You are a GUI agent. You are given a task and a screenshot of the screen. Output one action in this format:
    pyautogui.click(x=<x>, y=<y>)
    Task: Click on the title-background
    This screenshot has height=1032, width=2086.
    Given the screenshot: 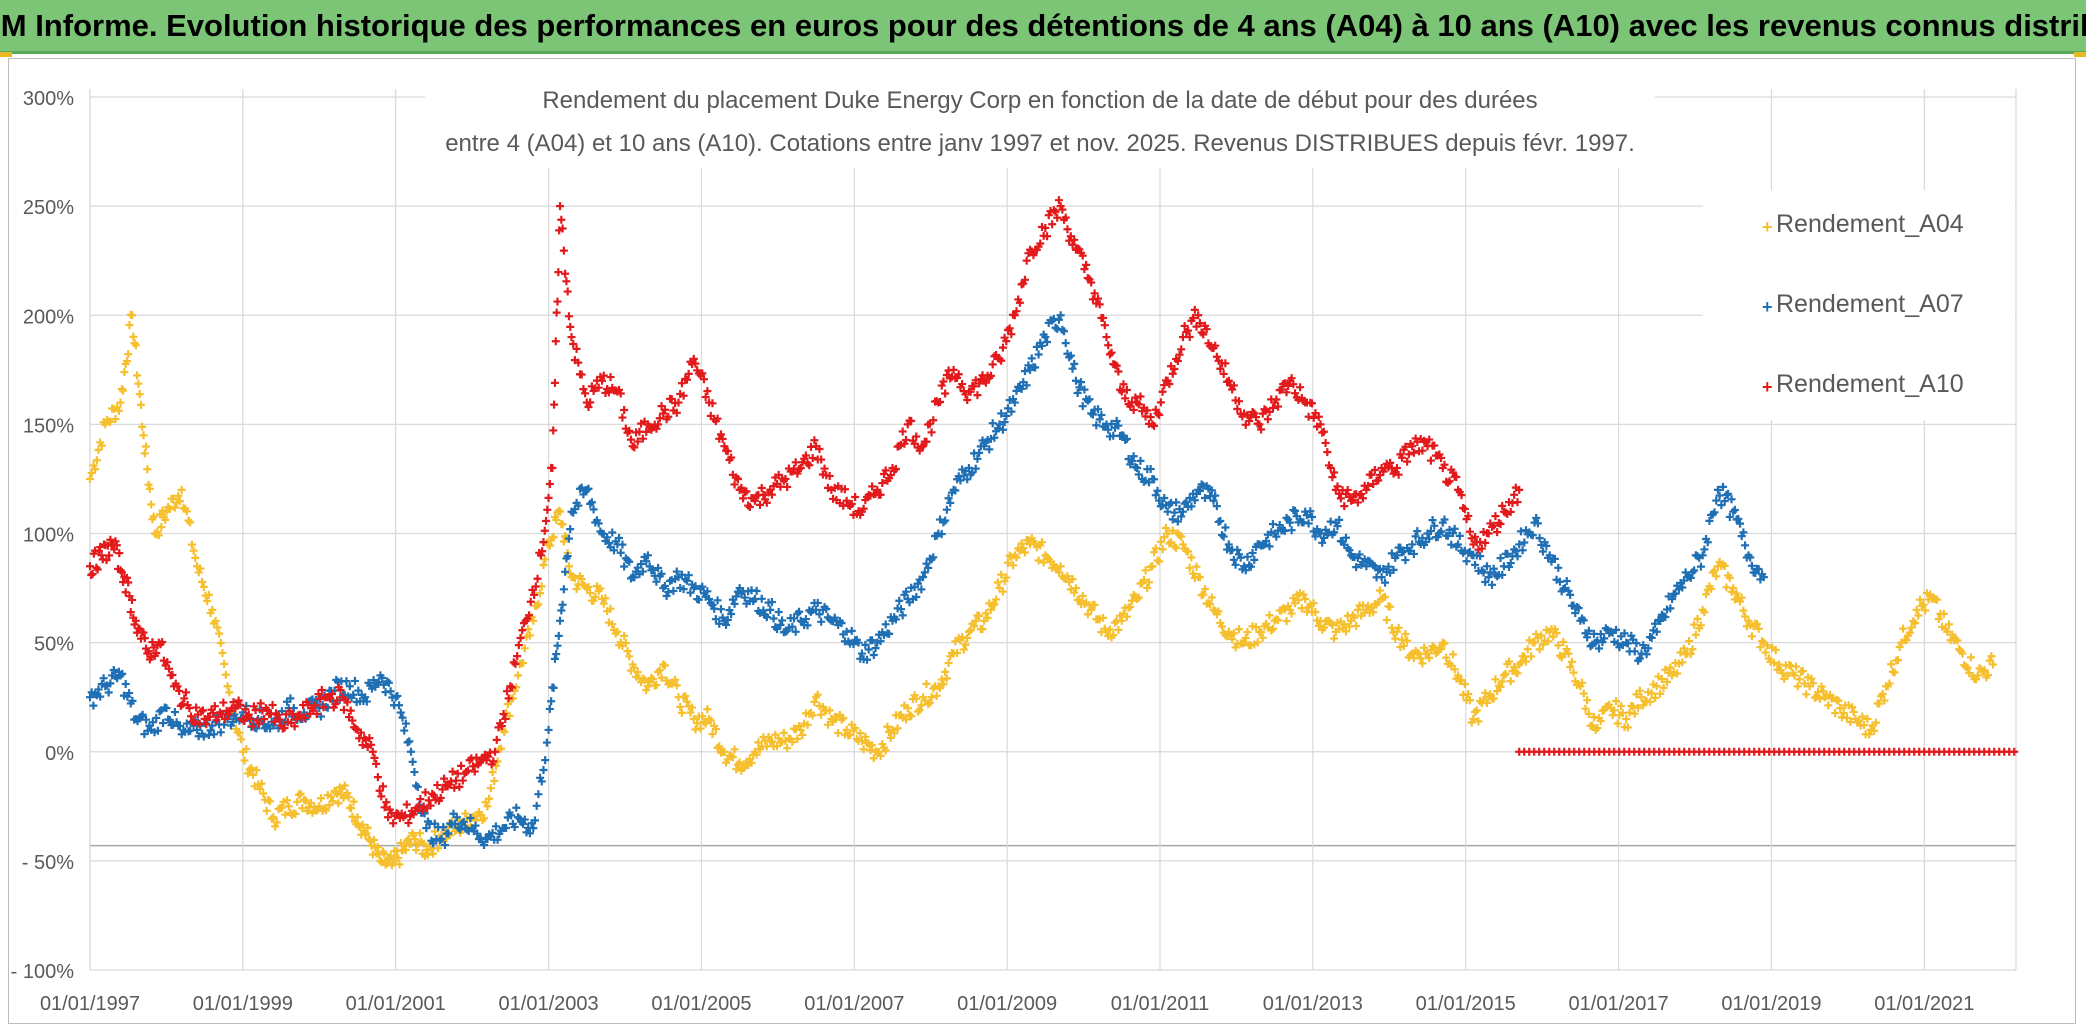 What is the action you would take?
    pyautogui.click(x=1040, y=124)
    